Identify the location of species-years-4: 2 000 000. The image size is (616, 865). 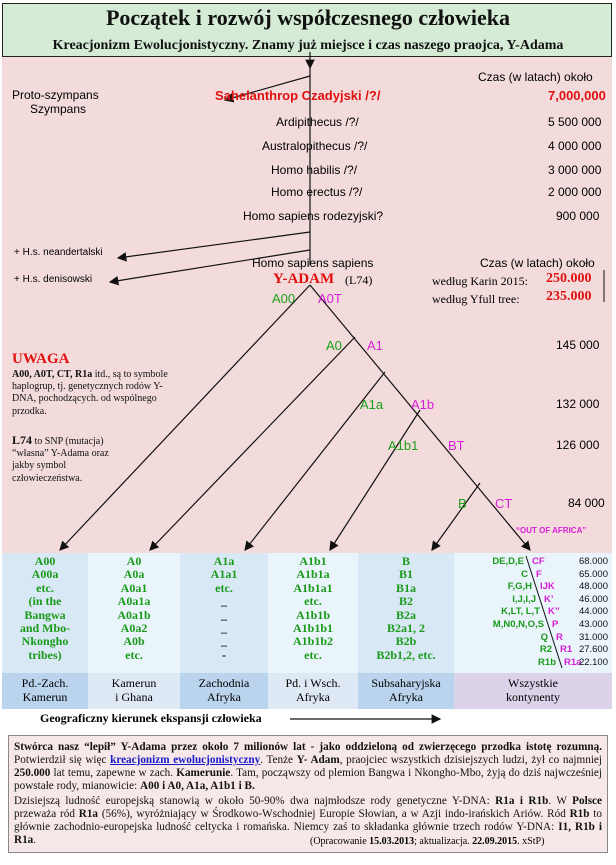
(575, 192).